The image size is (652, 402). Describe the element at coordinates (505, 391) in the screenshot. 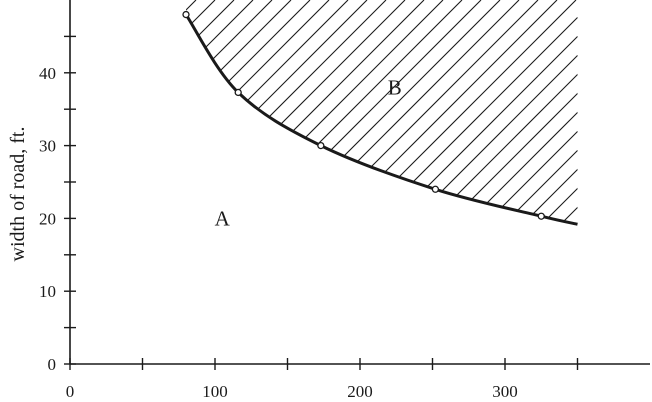

I see `x-tick-label: 300` at that location.